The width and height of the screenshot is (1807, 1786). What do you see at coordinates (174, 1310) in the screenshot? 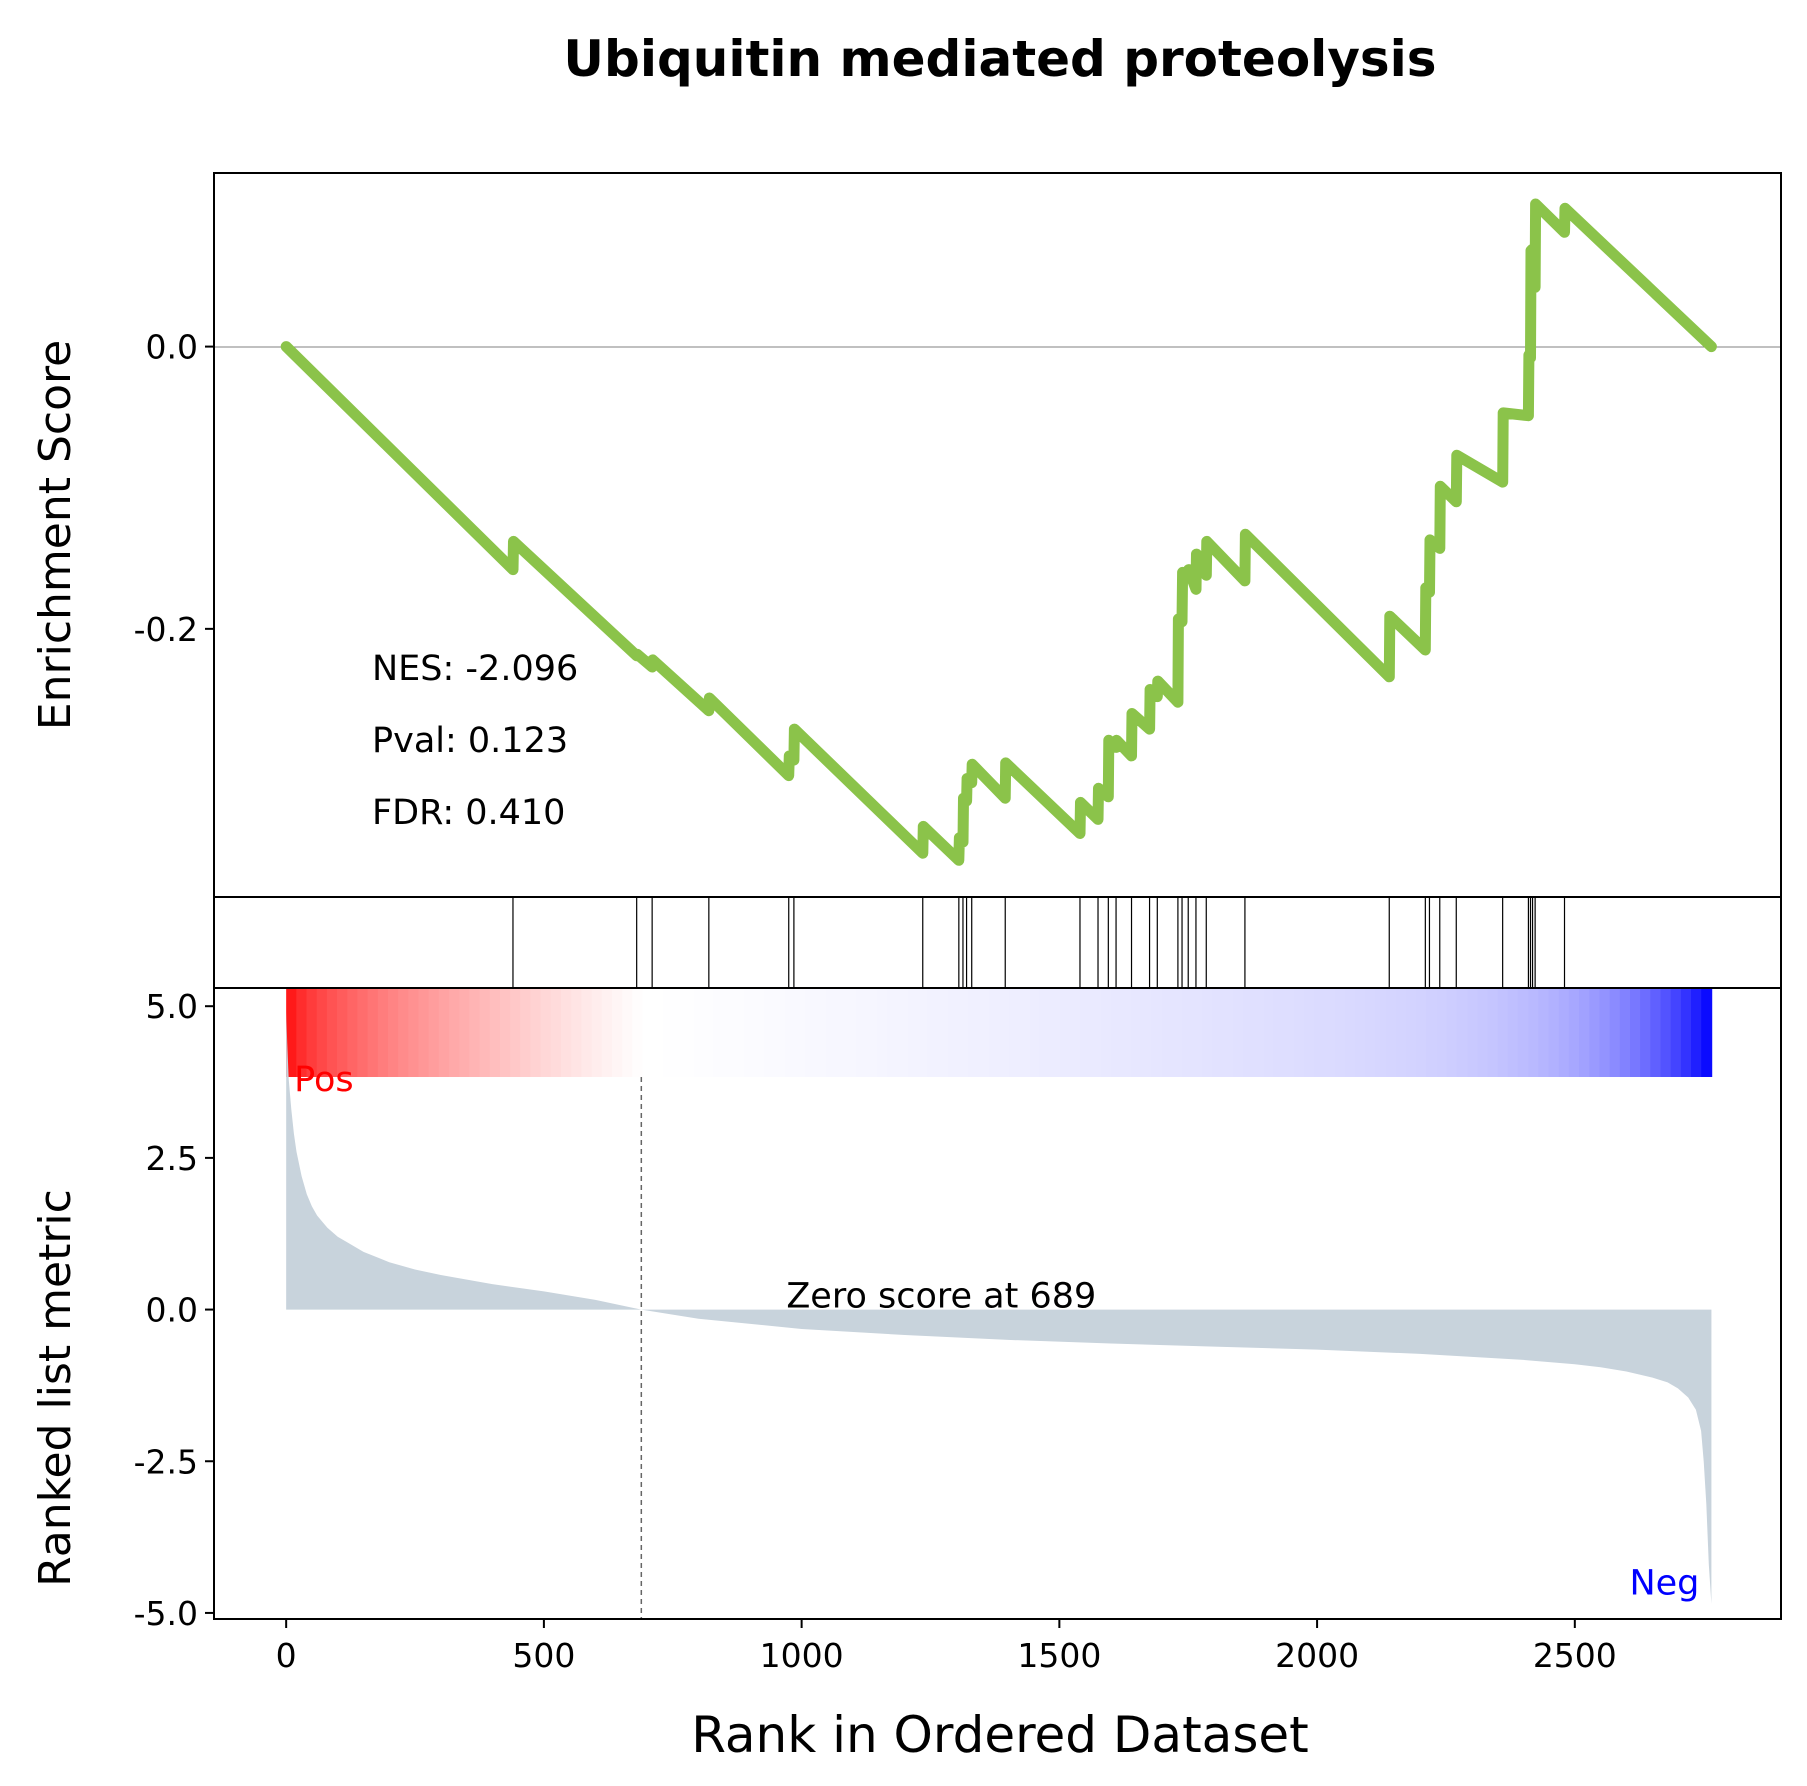
I see `rank-y-ticks: 5.0 2.5 0.0 -2.5 -5.0` at bounding box center [174, 1310].